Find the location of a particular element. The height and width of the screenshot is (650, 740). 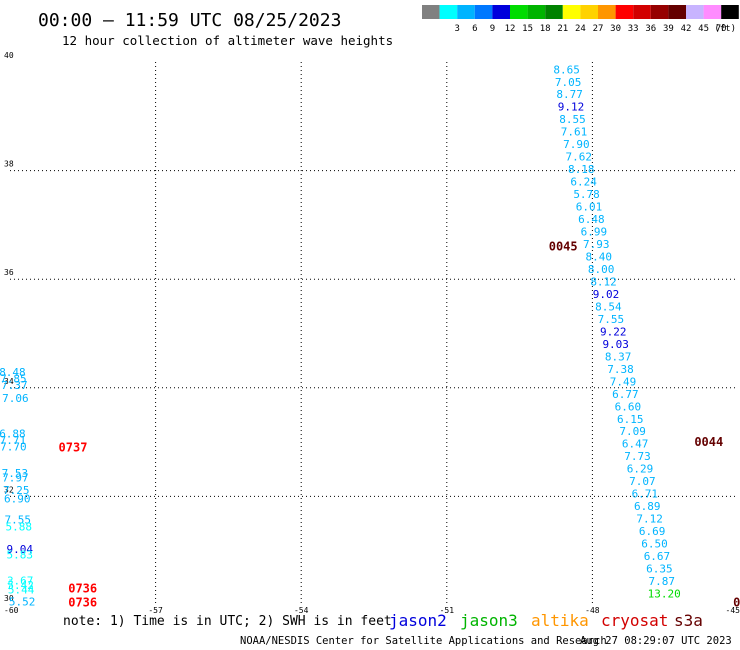

x-tick-label: -45 is located at coordinates (733, 610).